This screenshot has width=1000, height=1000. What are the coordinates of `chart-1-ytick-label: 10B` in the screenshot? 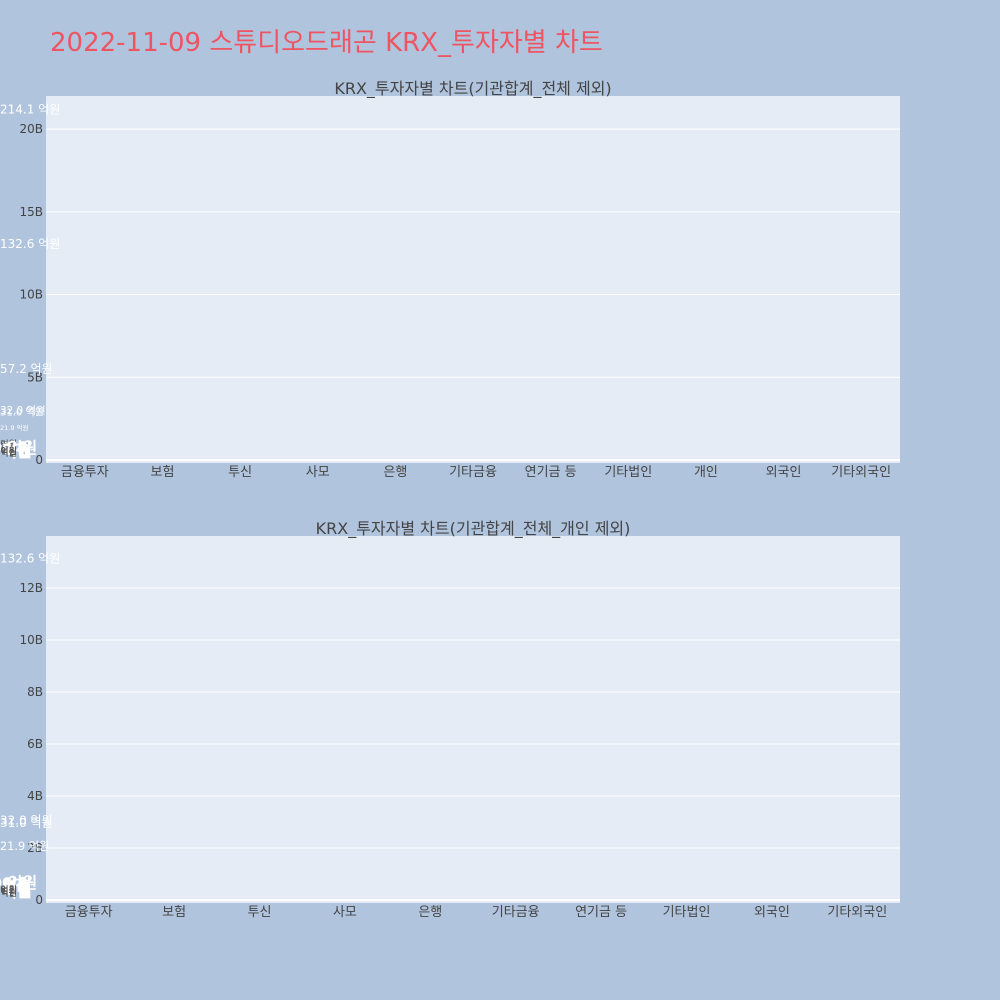 It's located at (31, 640).